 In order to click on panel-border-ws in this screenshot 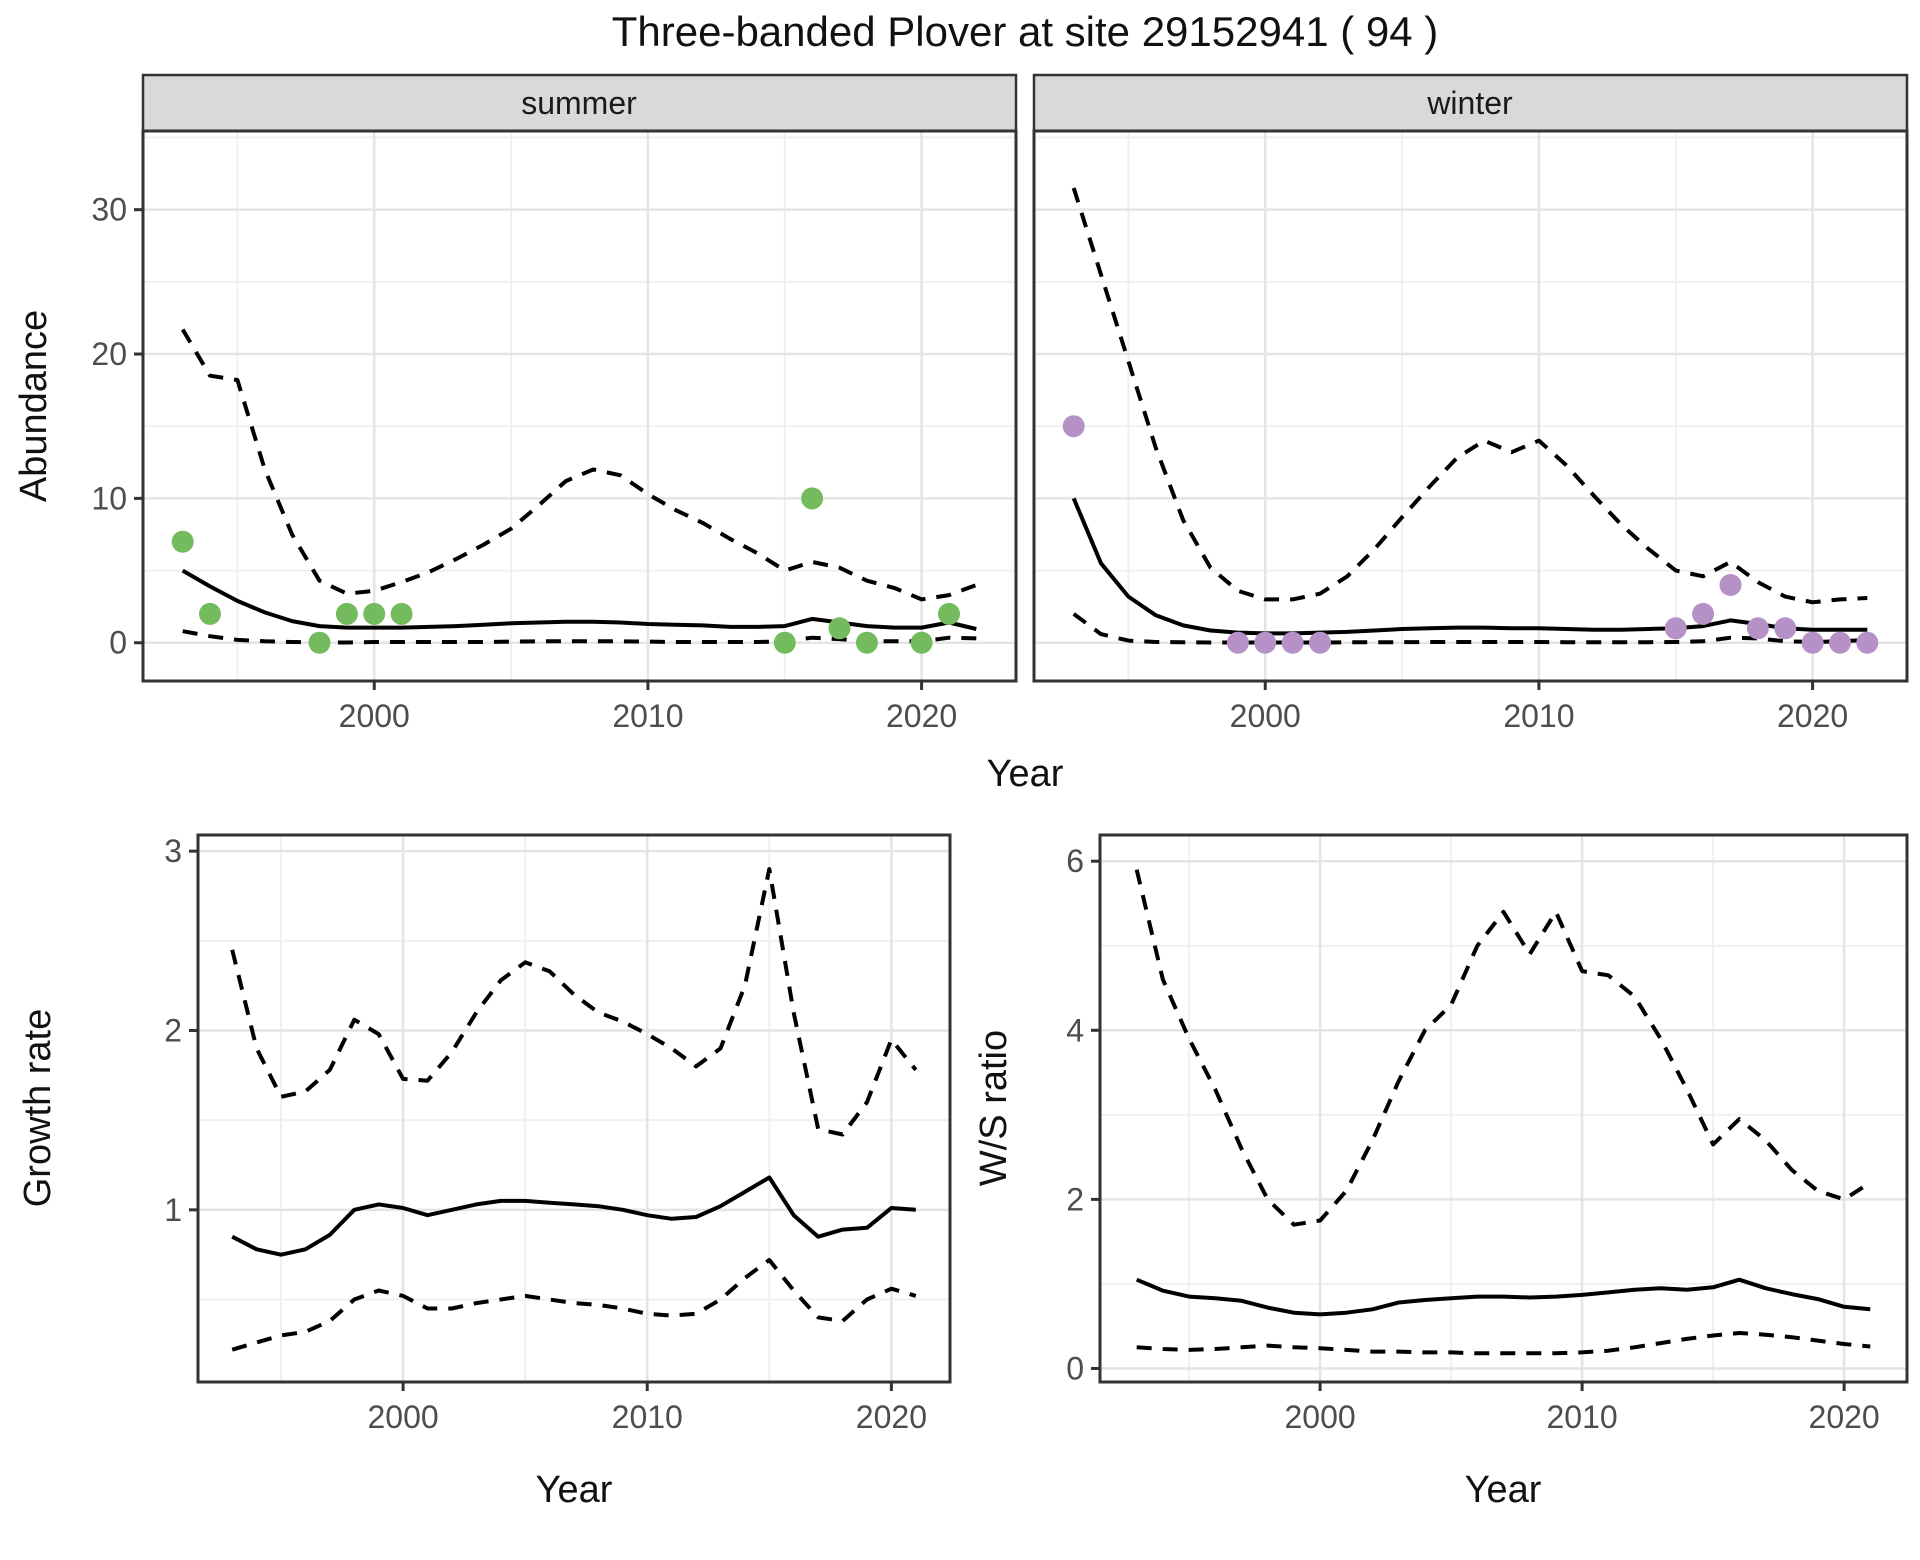, I will do `click(1503, 1108)`.